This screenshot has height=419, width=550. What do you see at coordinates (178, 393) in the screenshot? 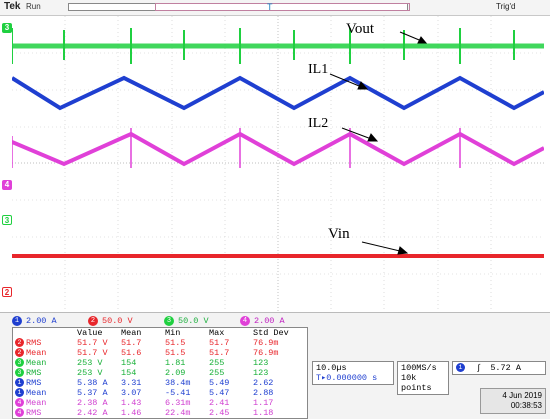
I see `row-min: -5.41` at bounding box center [178, 393].